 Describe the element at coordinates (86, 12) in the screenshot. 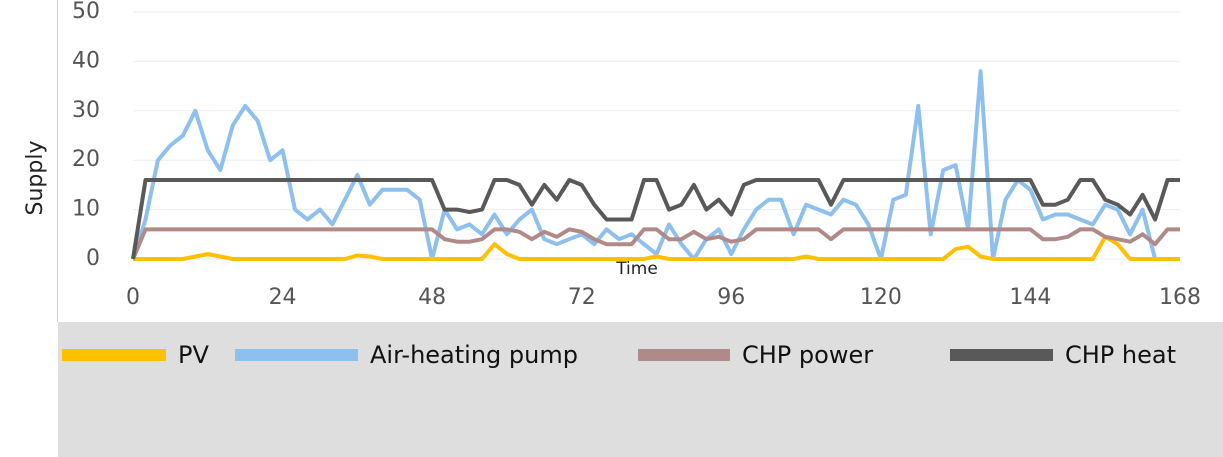

I see `y-tick-label: 50` at that location.